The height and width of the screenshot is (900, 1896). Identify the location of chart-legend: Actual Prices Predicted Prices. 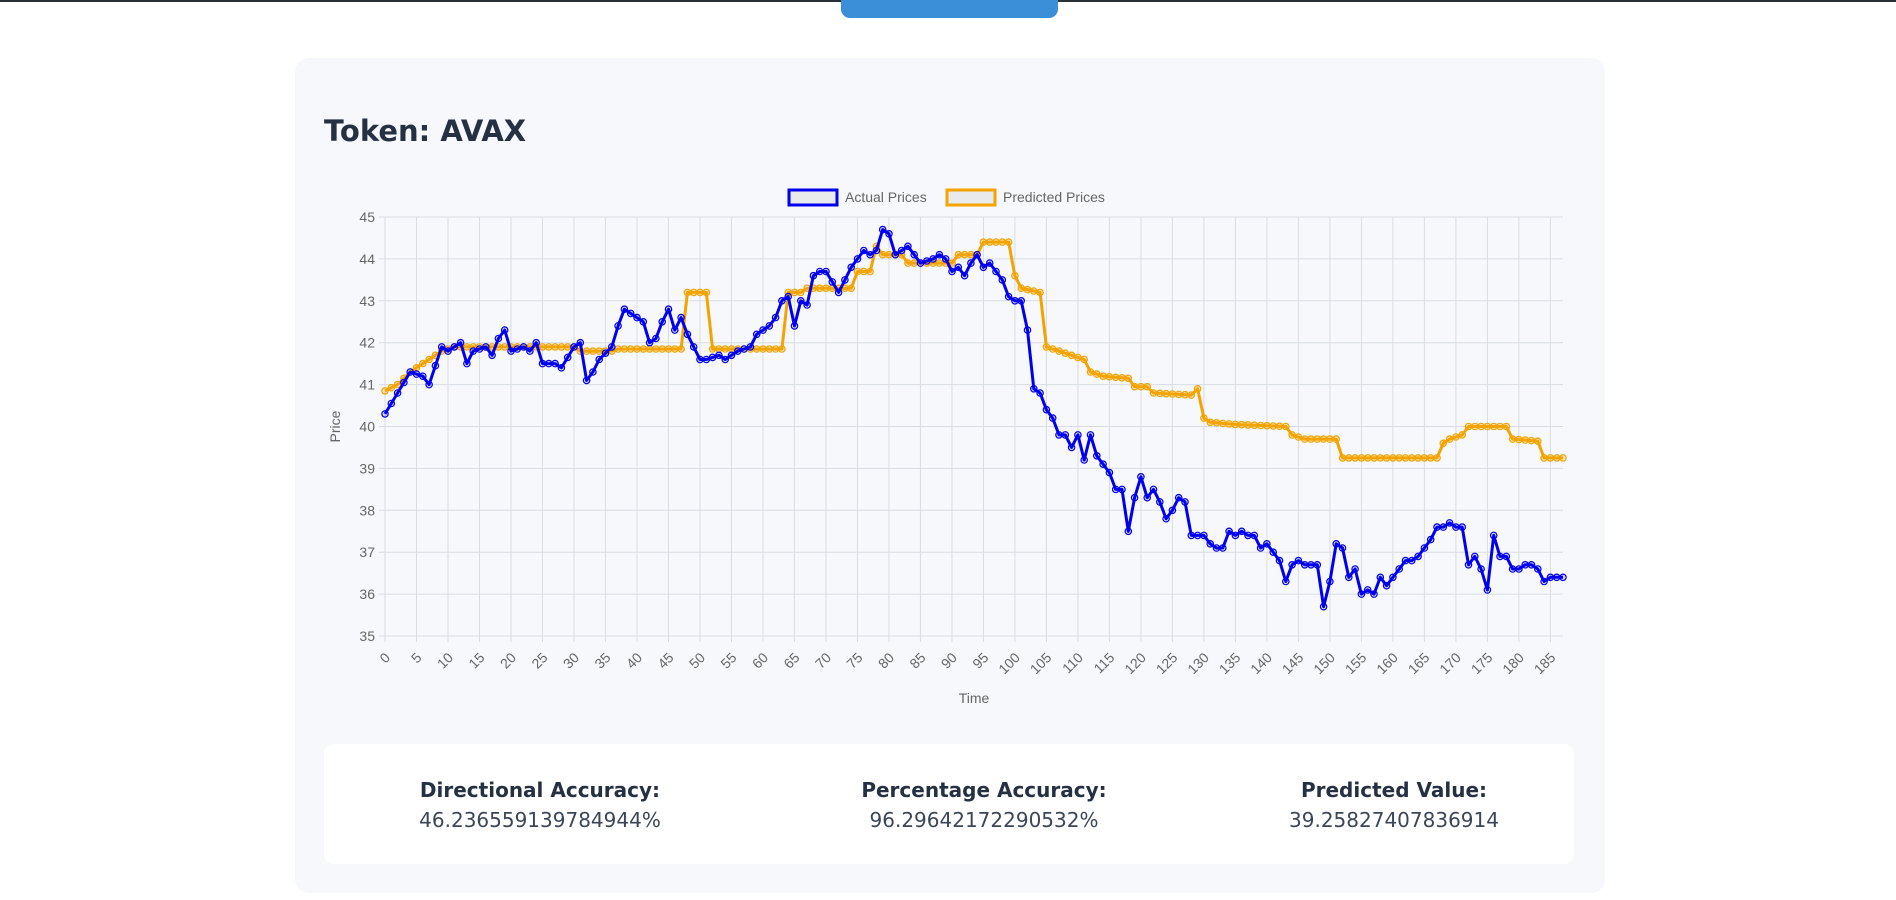
(946, 197).